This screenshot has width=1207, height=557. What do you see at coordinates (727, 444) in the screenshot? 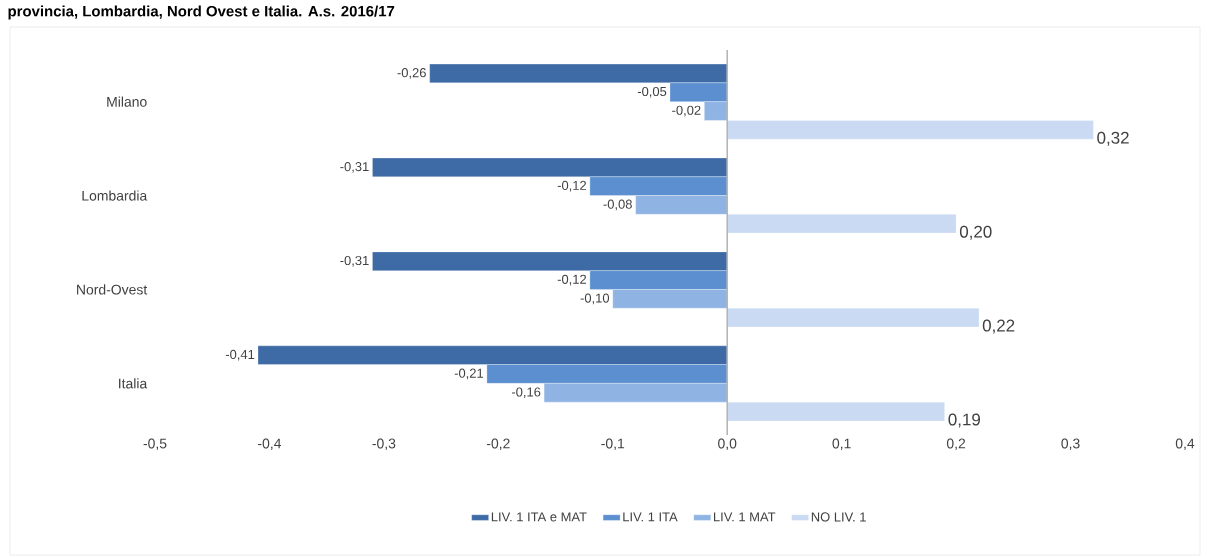
I see `x-tick-label: 0,0` at bounding box center [727, 444].